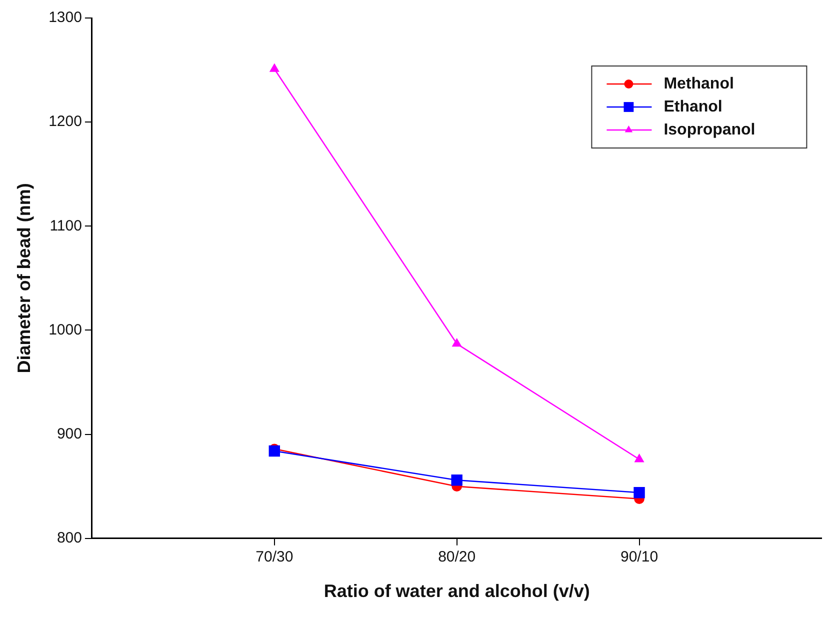 This screenshot has width=830, height=617. Describe the element at coordinates (457, 557) in the screenshot. I see `x-tick-label: 80/20` at that location.